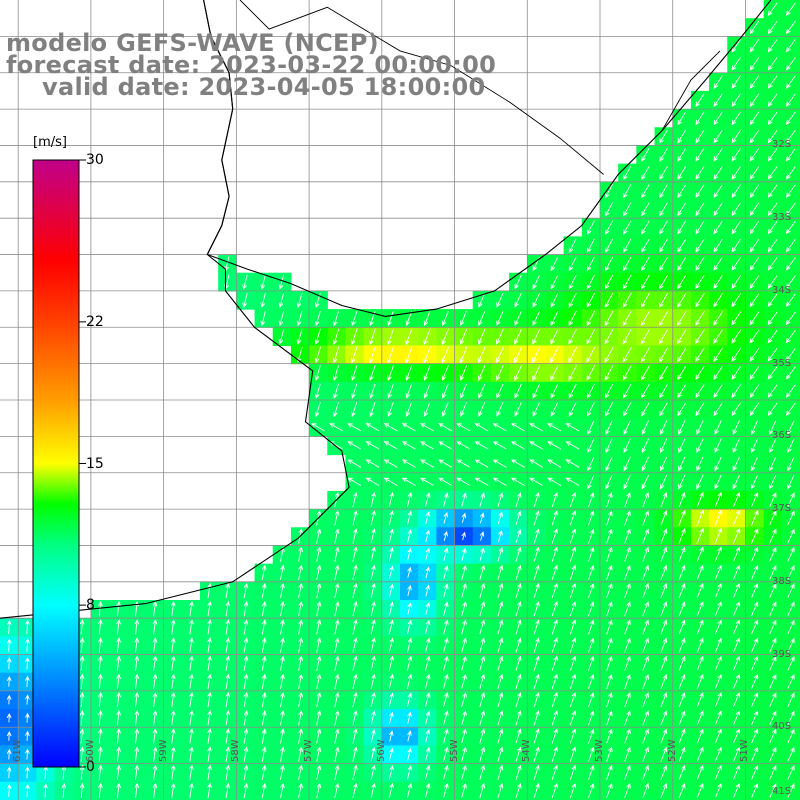 This screenshot has height=800, width=800. What do you see at coordinates (95, 321) in the screenshot?
I see `colorbar-tick-label: 22` at bounding box center [95, 321].